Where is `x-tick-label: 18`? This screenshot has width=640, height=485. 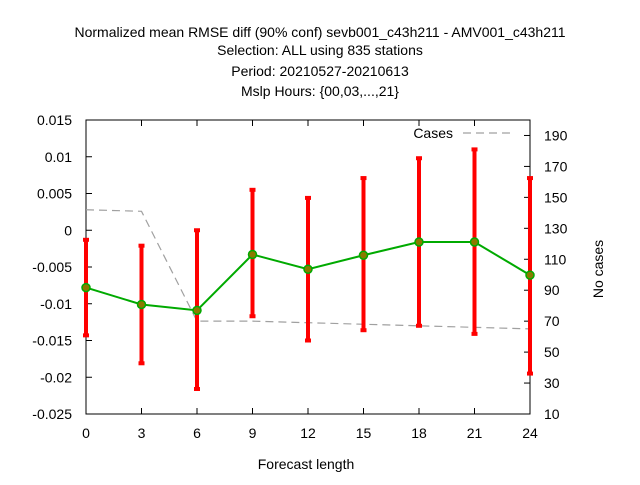
x-tick-label: 18 is located at coordinates (419, 433).